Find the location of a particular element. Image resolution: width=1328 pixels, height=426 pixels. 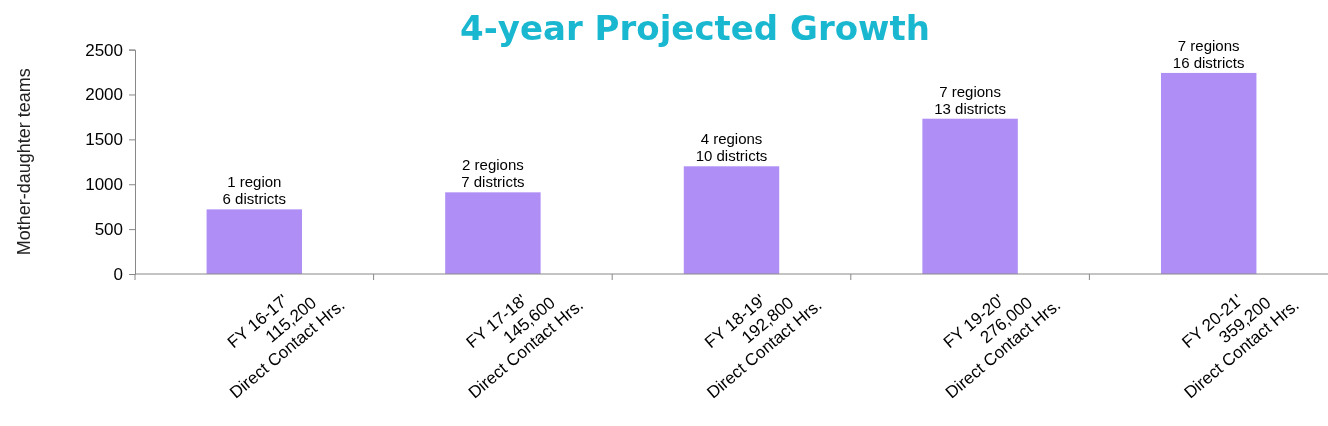

y-tick-label: 500 is located at coordinates (108, 230).